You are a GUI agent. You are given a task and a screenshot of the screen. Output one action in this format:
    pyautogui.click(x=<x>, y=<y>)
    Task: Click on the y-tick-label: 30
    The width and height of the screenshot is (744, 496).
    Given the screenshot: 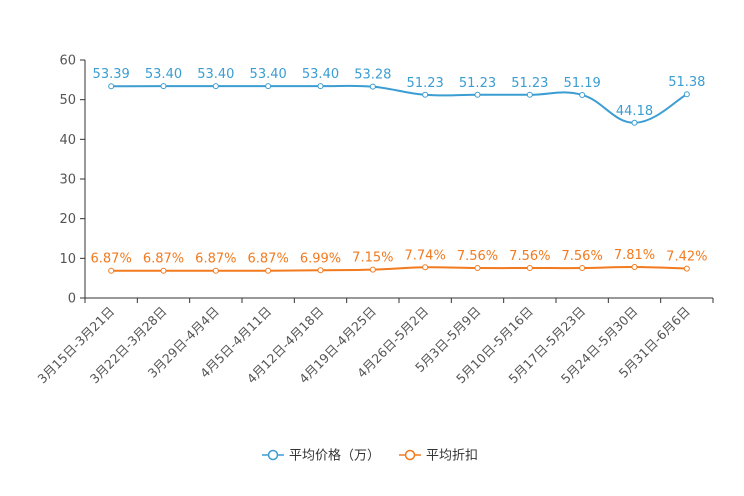 What is the action you would take?
    pyautogui.click(x=67, y=180)
    